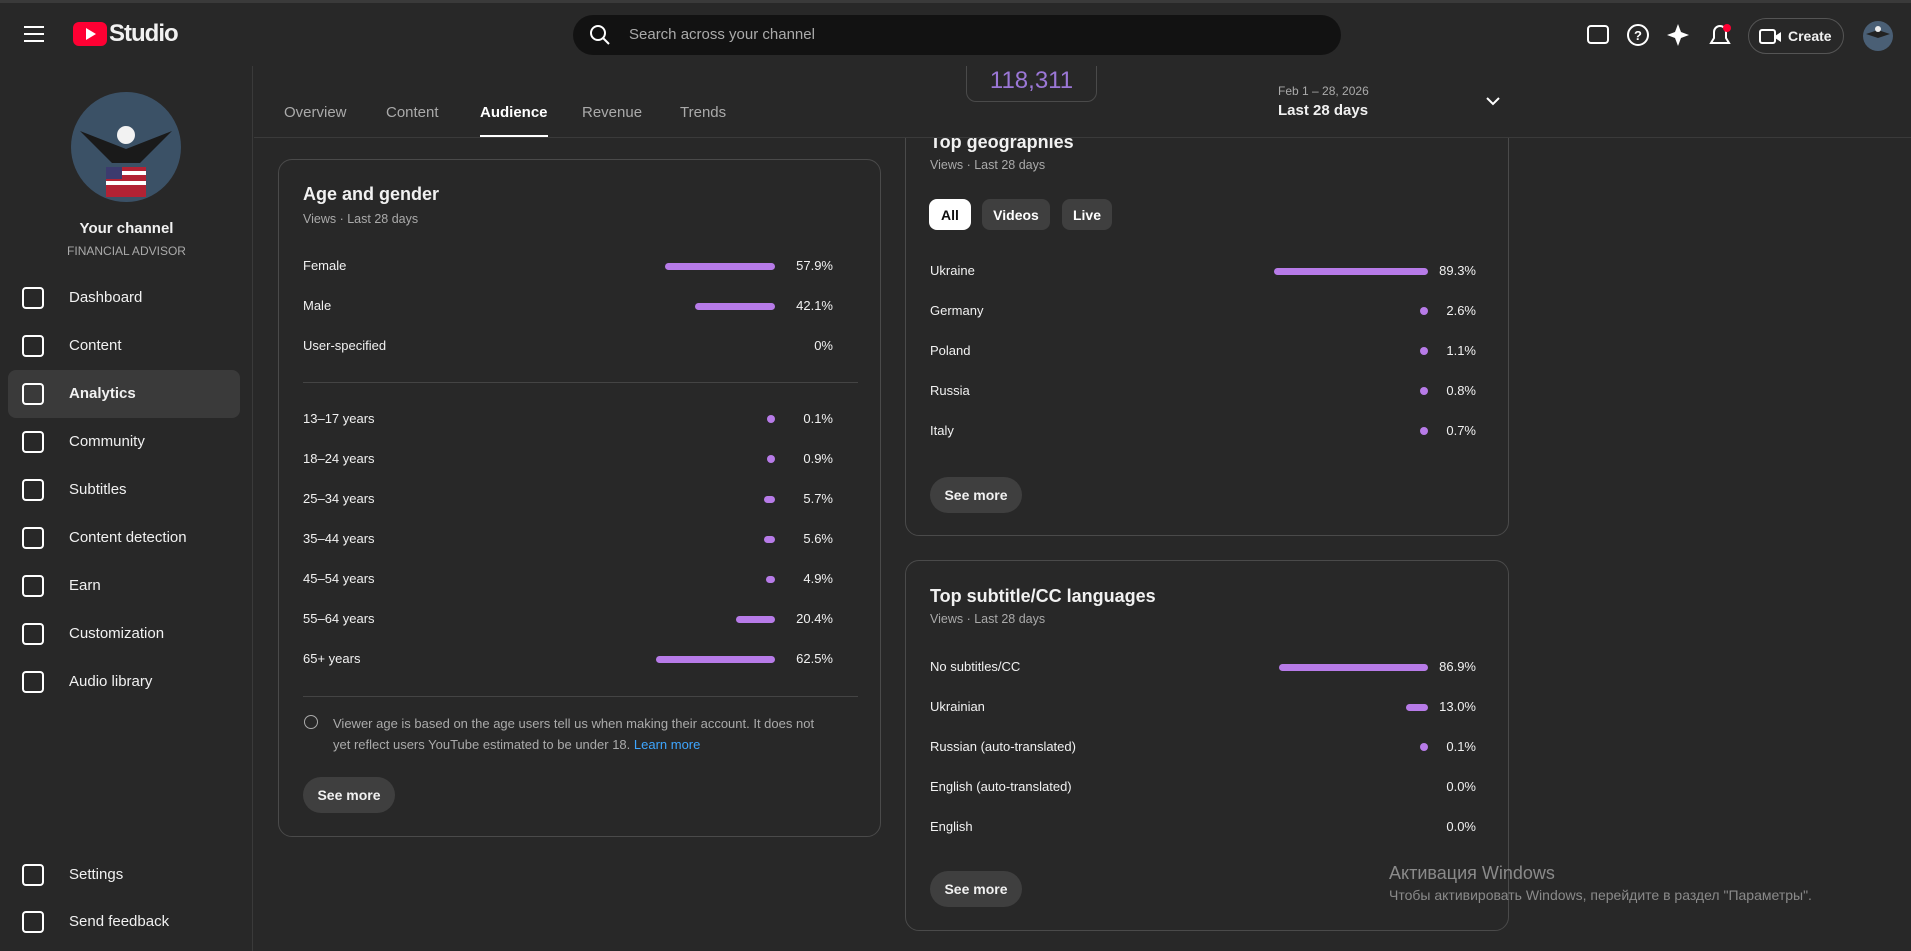  Describe the element at coordinates (823, 345) in the screenshot. I see `row-value: 0%` at that location.